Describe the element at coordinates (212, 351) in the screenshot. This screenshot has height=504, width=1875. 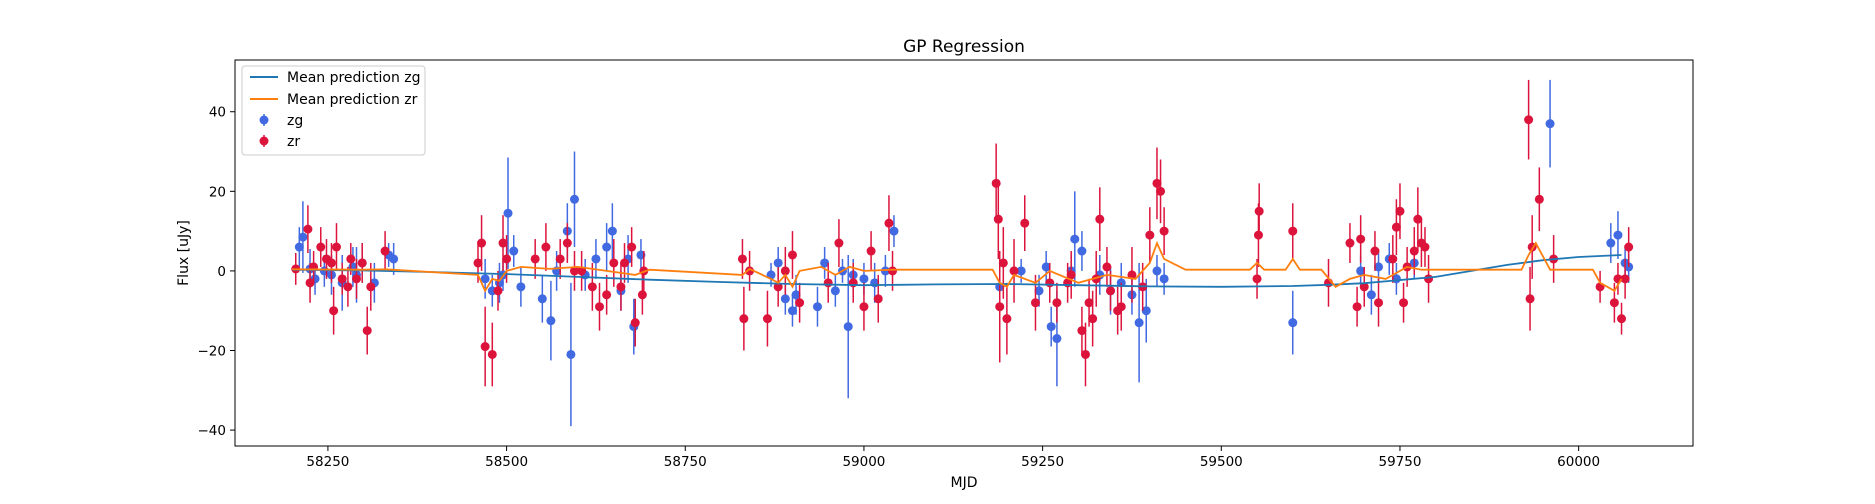
I see `y-tick-label: −20` at that location.